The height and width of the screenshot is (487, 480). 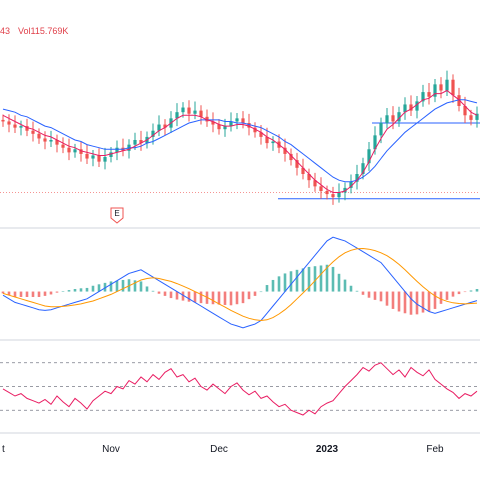 I want to click on x-axis-label: Feb, so click(x=435, y=449).